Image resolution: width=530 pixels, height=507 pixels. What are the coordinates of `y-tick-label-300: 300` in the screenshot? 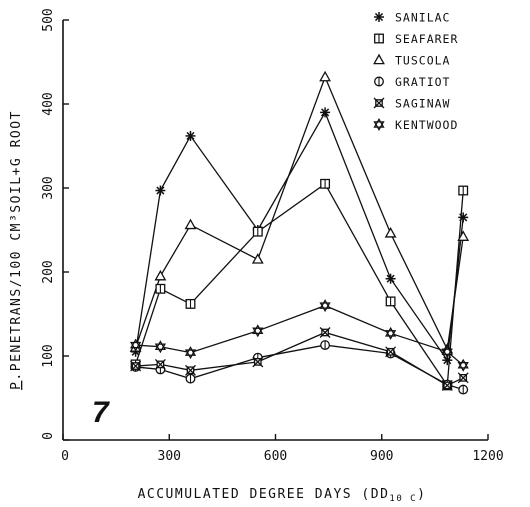 It's located at (48, 187).